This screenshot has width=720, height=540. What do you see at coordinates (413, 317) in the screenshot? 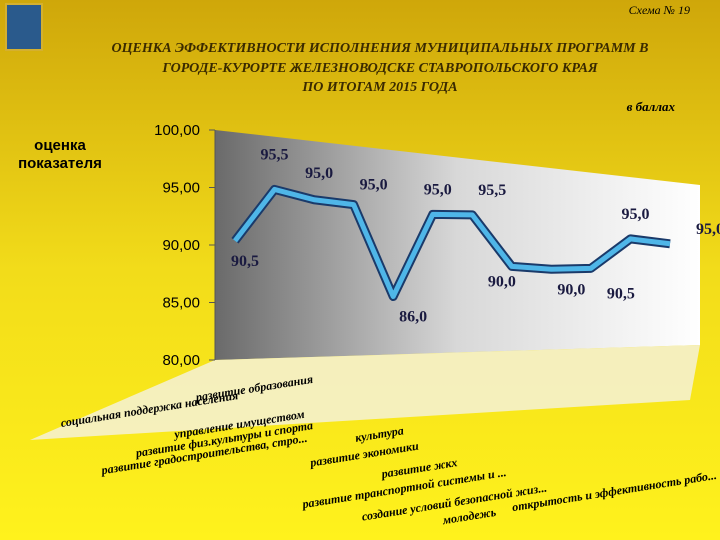
I see `data-label: 86,0` at bounding box center [413, 317].